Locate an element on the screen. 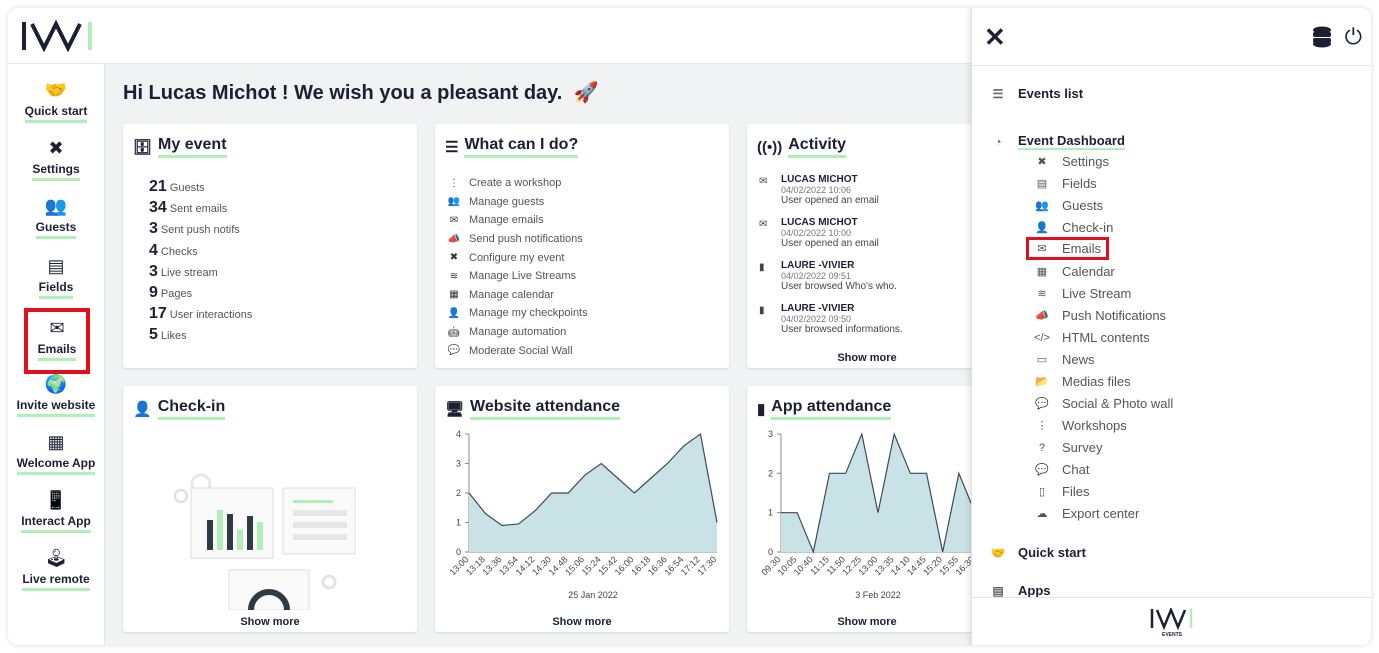 This screenshot has height=653, width=1379. action-manage-automation: 🤖 Manage automation is located at coordinates (507, 332).